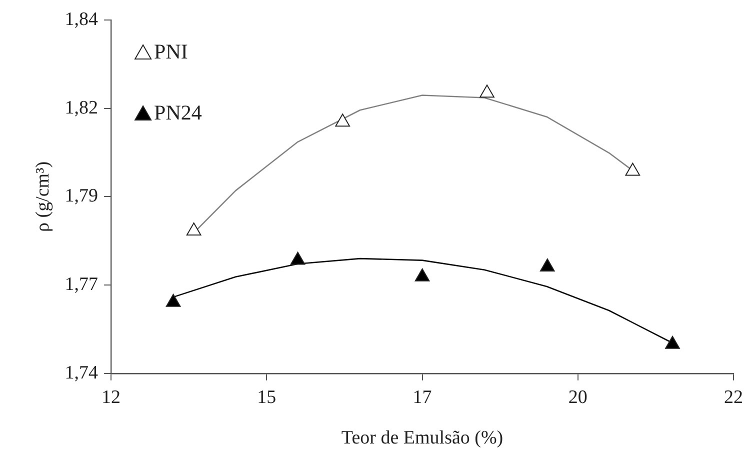  What do you see at coordinates (81, 19) in the screenshot?
I see `y-tick-label: 1,84` at bounding box center [81, 19].